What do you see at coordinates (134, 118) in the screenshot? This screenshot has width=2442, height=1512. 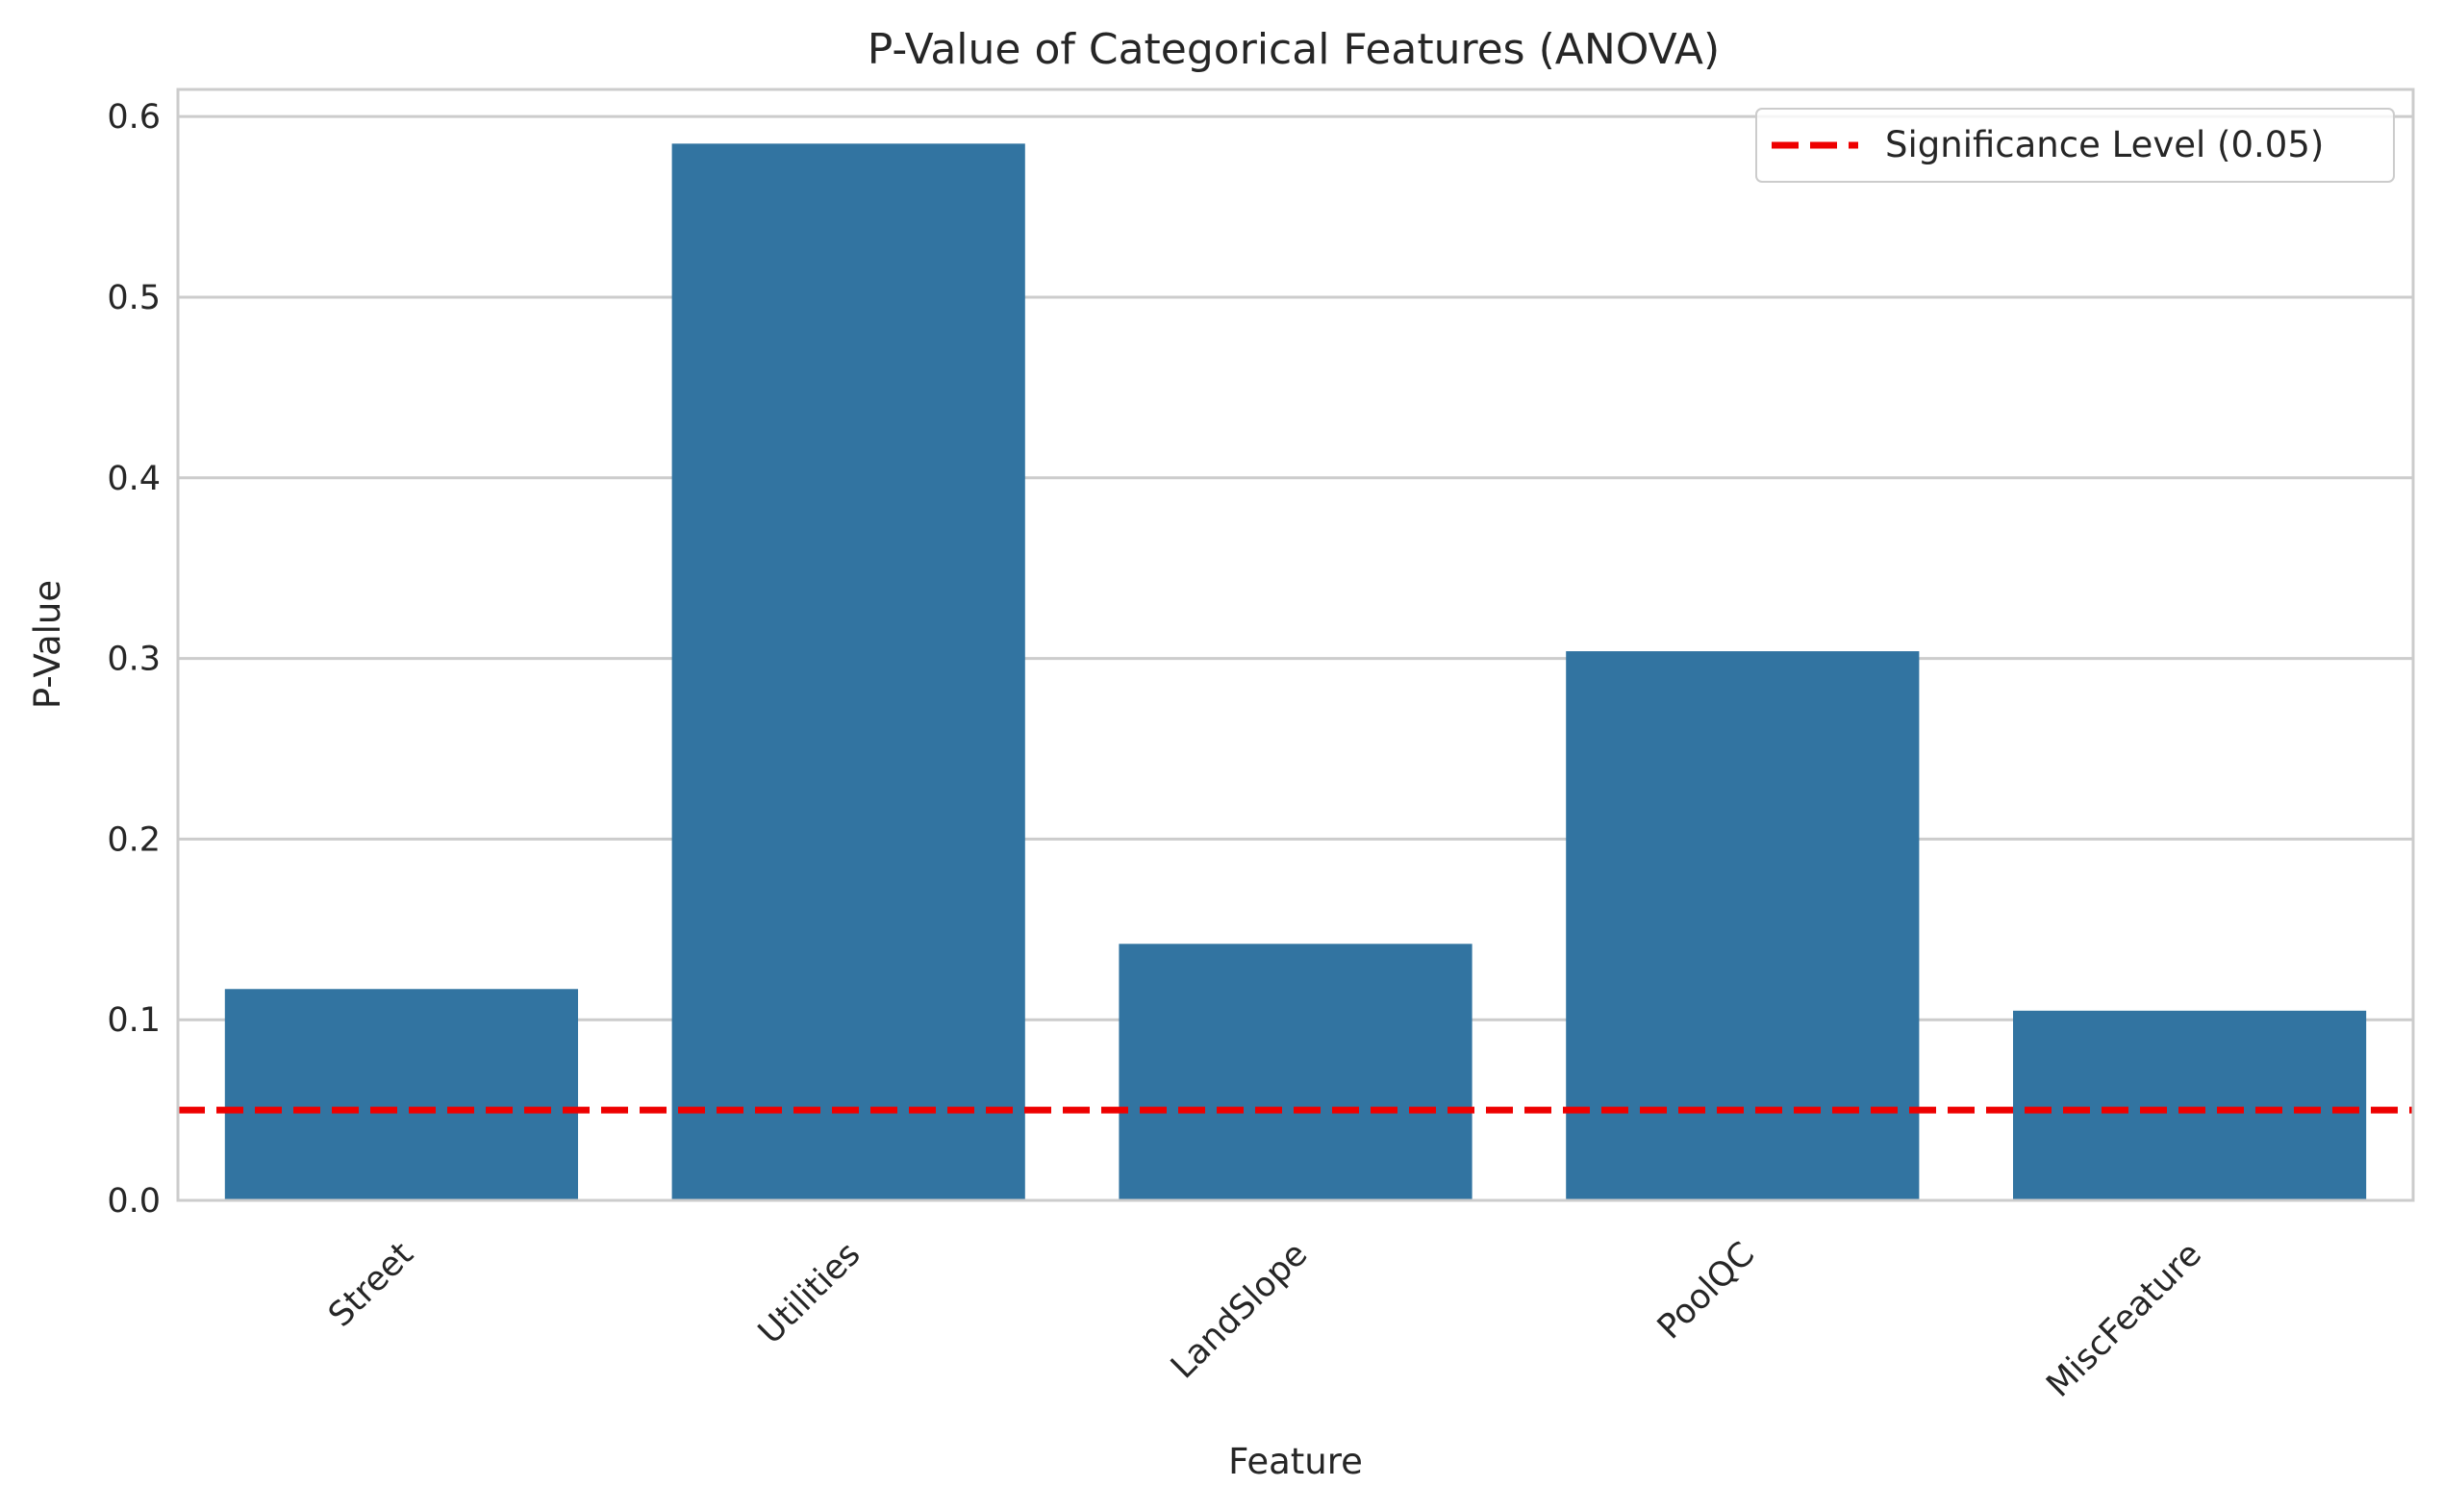 I see `y-tick-label: 0.6` at bounding box center [134, 118].